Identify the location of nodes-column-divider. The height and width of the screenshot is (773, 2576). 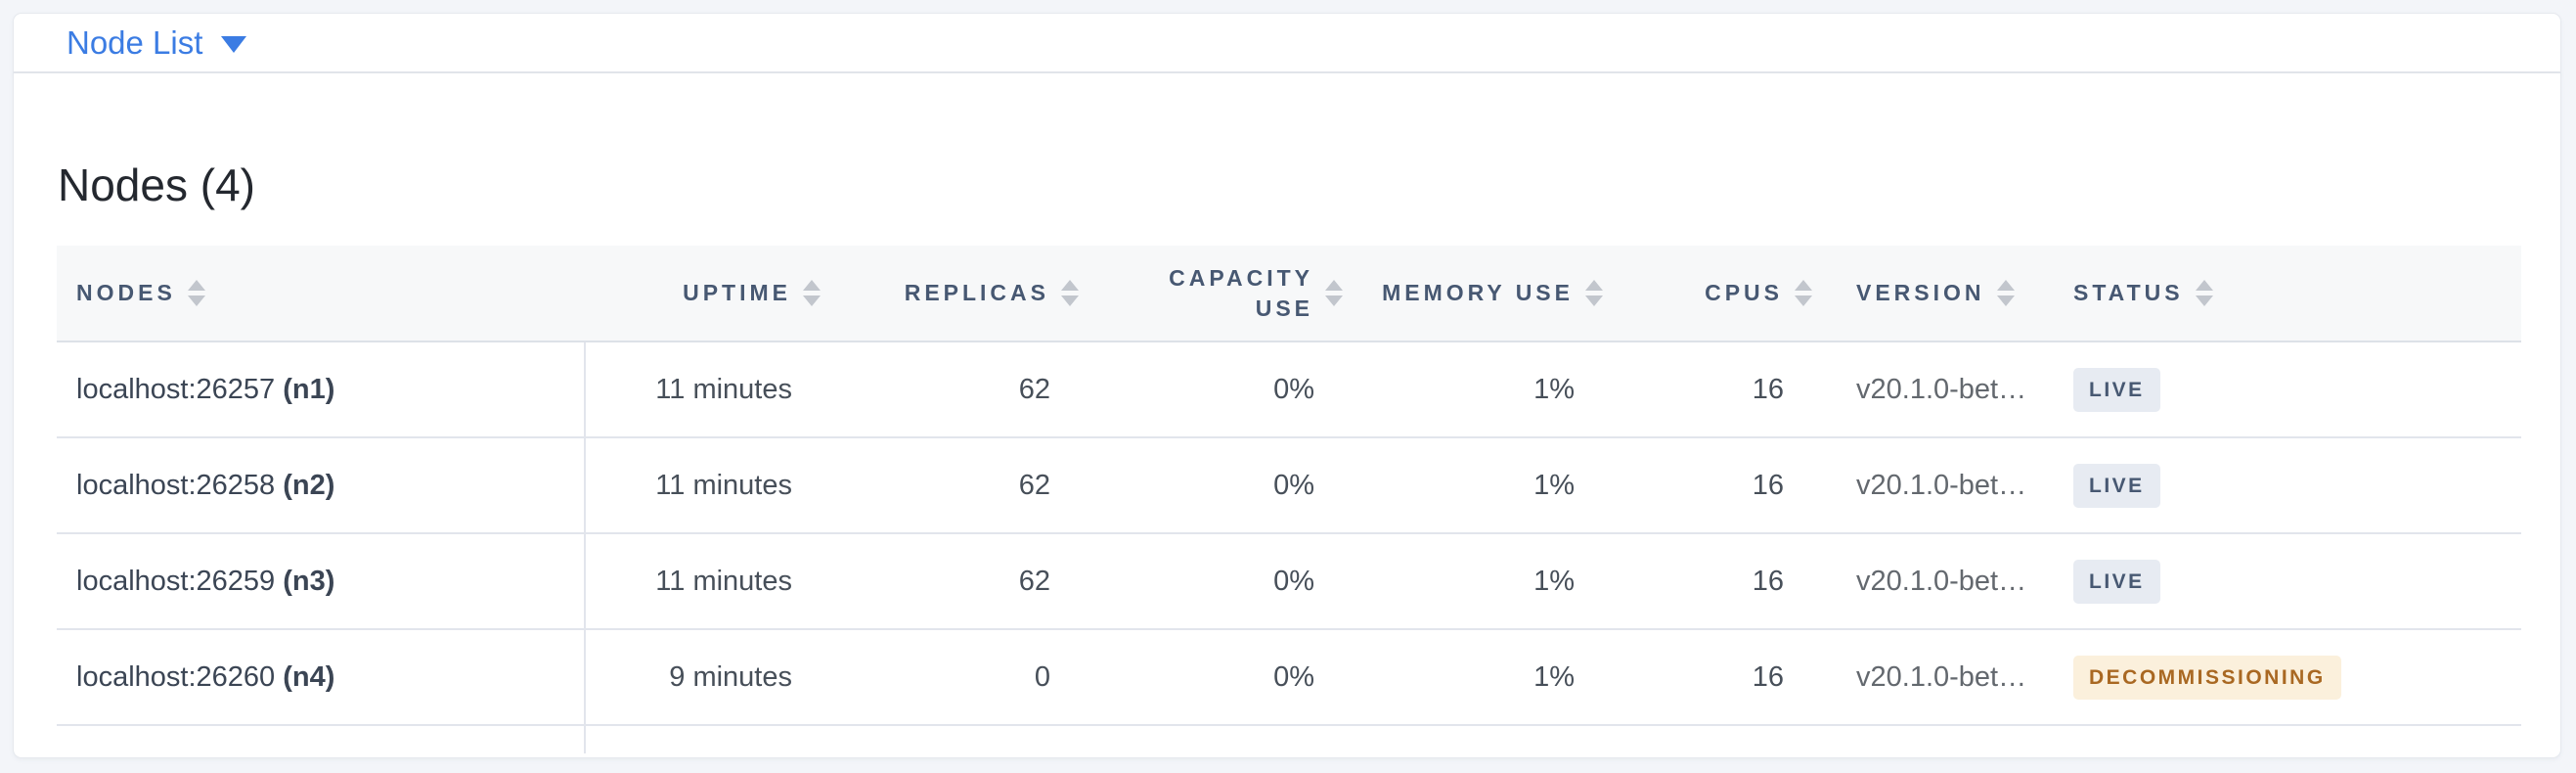
(585, 547).